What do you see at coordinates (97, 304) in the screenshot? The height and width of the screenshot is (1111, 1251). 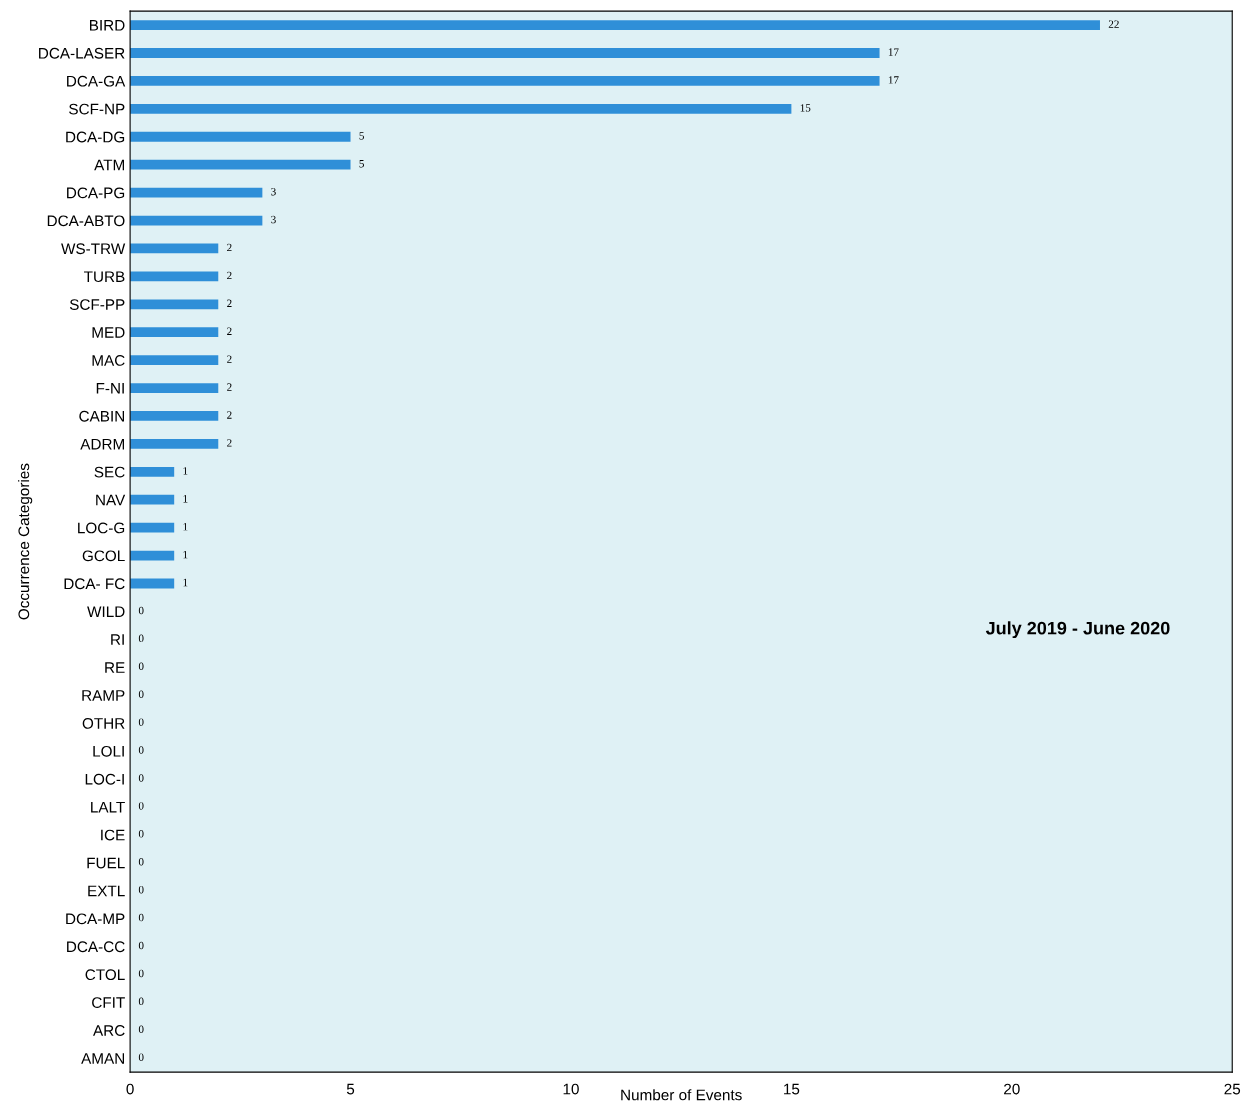 I see `y-tick-label: SCF-PP` at bounding box center [97, 304].